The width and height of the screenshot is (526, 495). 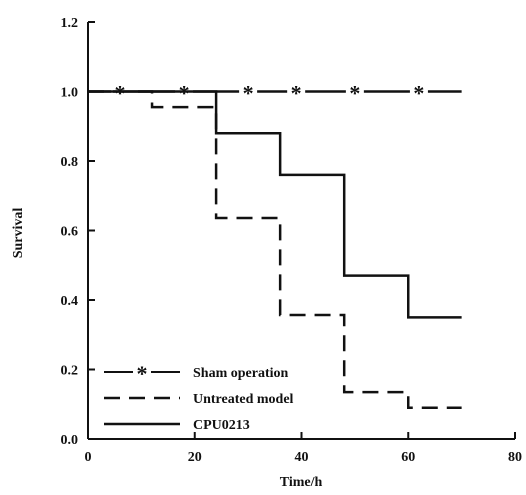 I want to click on legend-label-untreated-model: Untreated model, so click(x=243, y=399).